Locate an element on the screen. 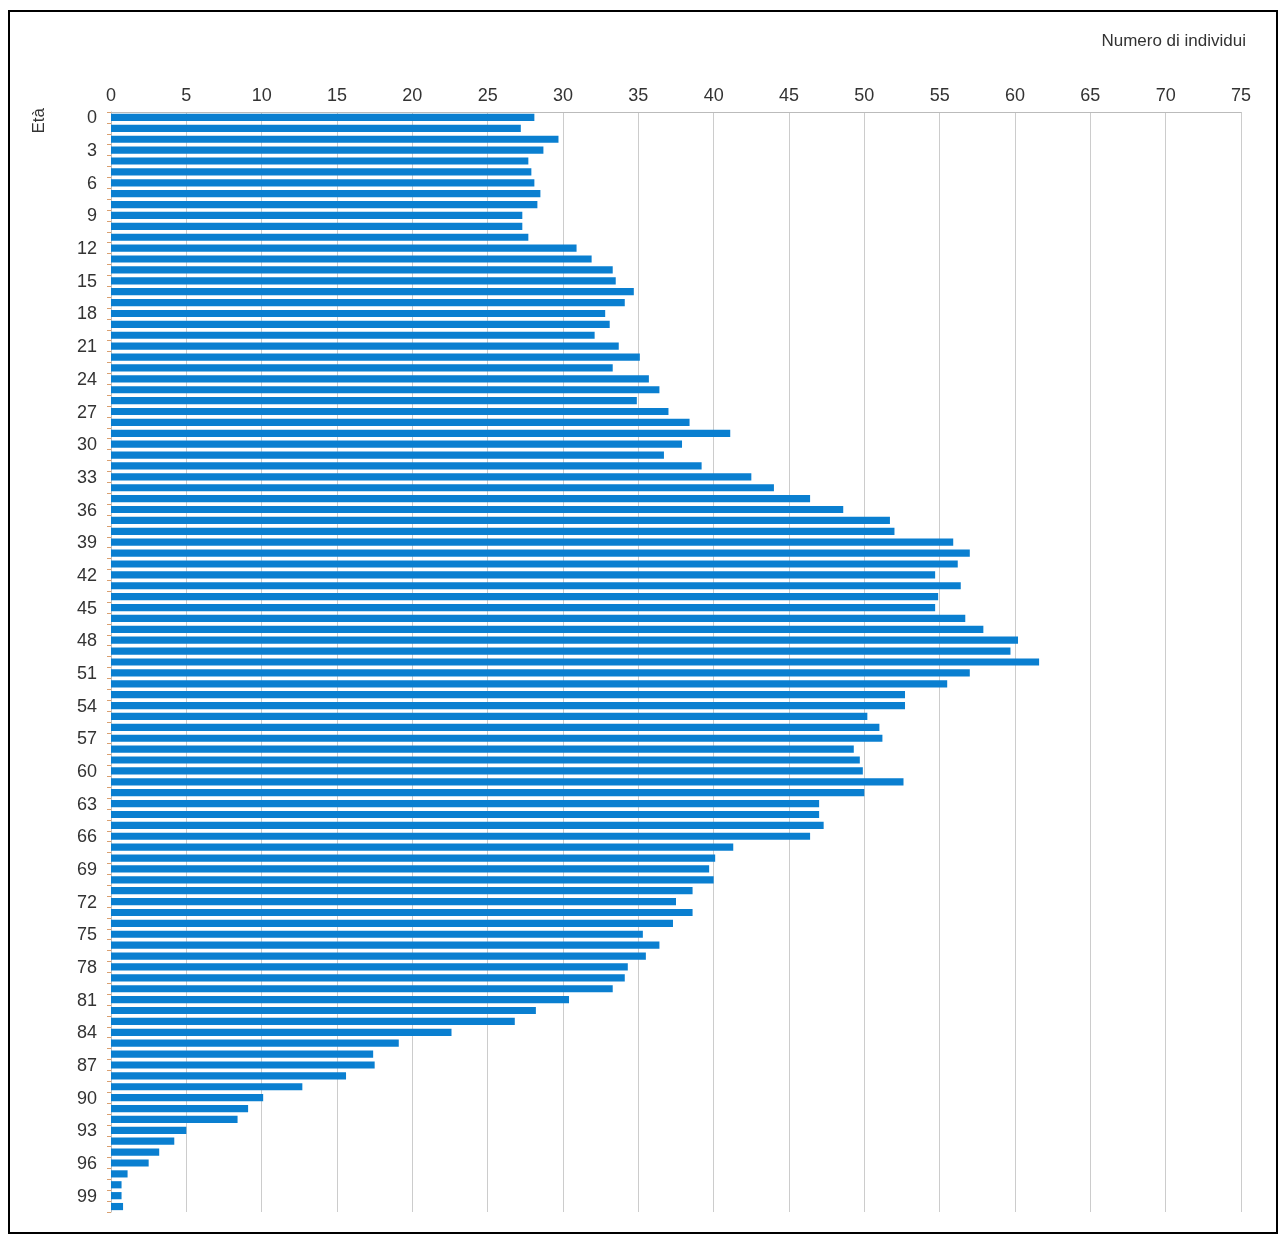 This screenshot has width=1282, height=1238. x-tick-label: 60 is located at coordinates (1015, 95).